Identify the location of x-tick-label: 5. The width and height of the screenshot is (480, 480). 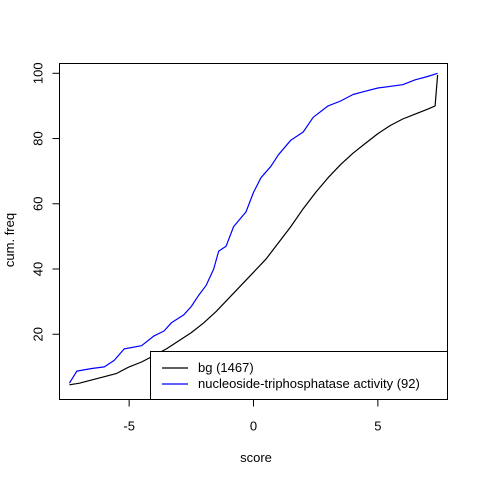
(377, 426).